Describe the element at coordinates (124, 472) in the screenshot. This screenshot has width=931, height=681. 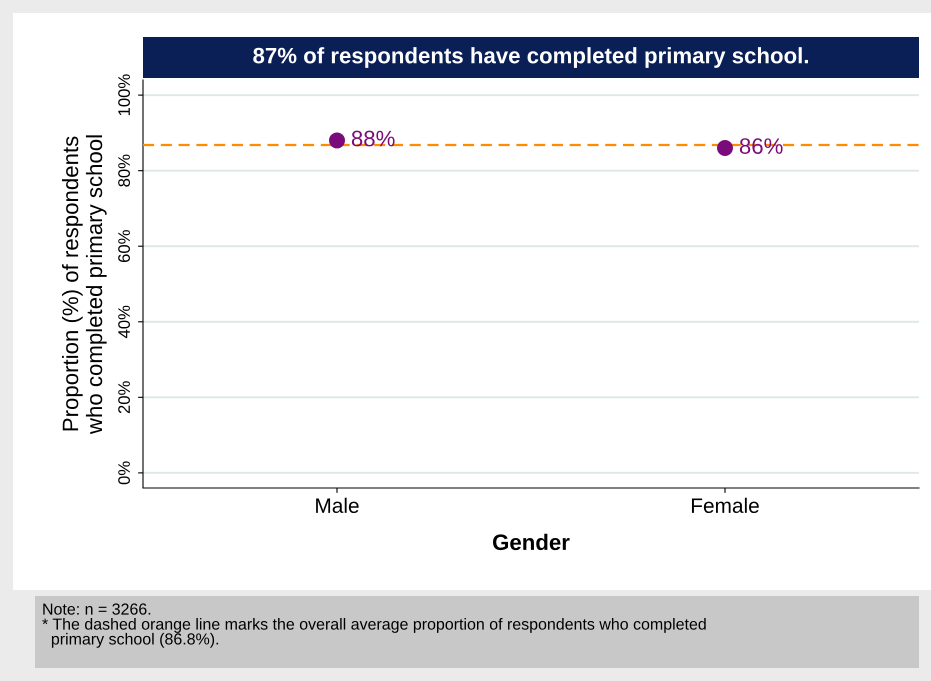
I see `y-tick-label: 0%` at that location.